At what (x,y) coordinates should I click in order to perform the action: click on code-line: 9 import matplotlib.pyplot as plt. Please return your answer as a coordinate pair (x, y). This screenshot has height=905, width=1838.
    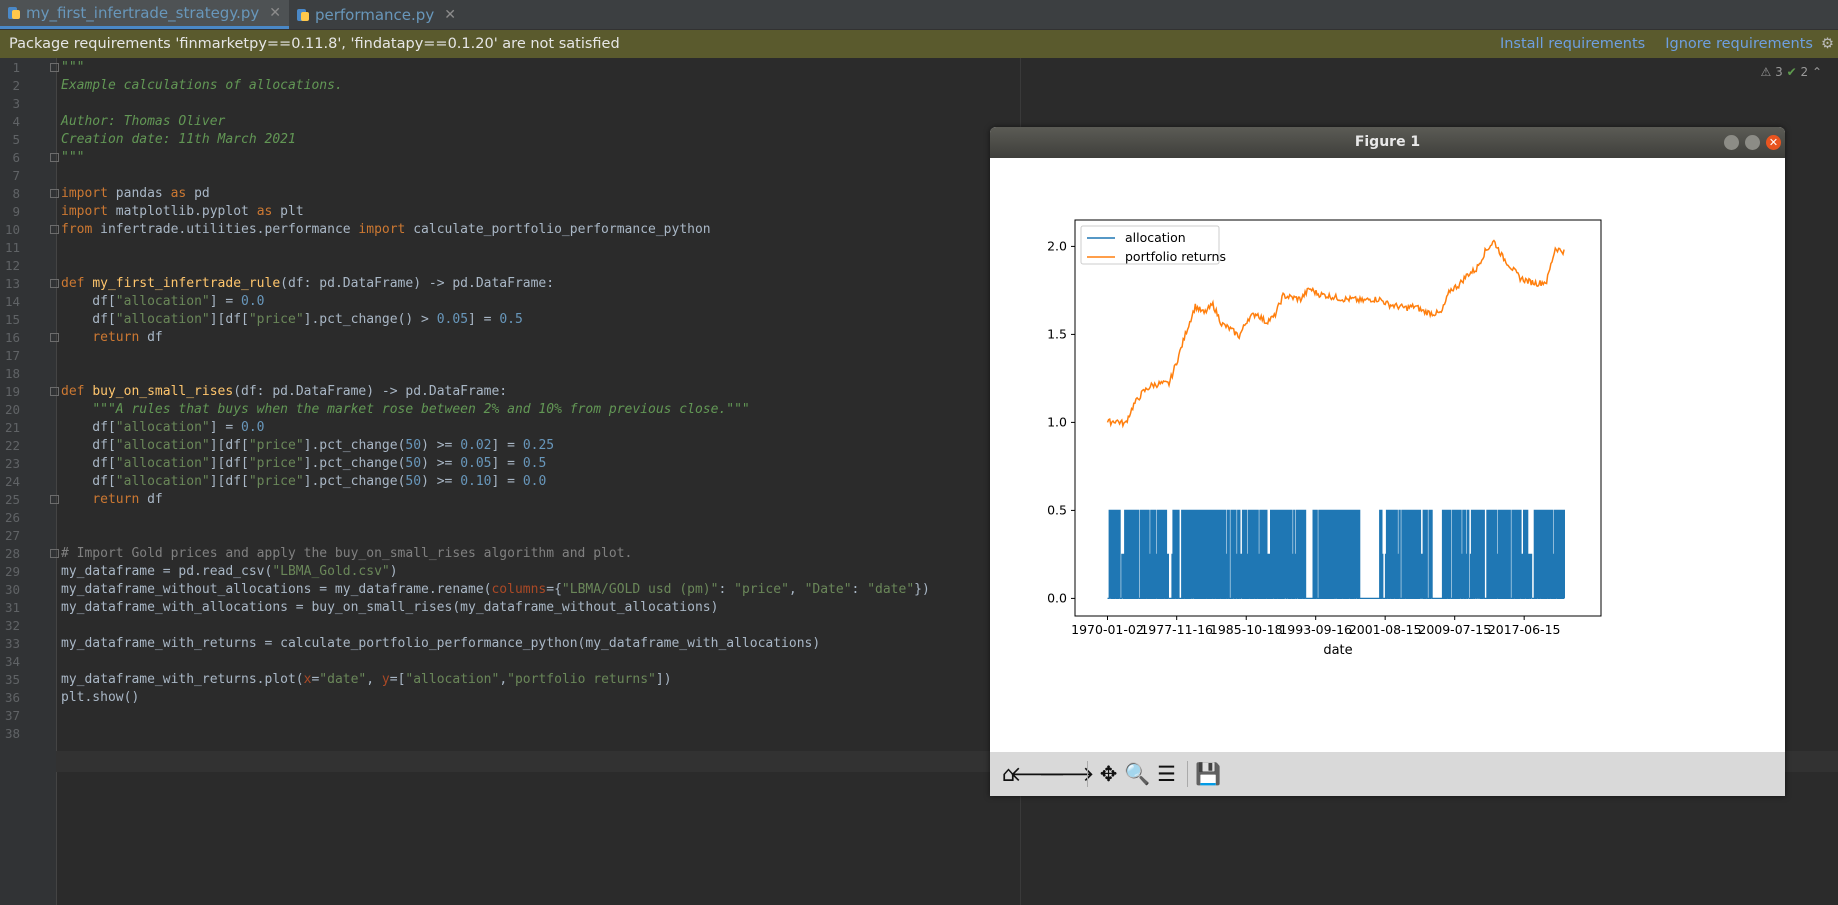
    Looking at the image, I should click on (919, 211).